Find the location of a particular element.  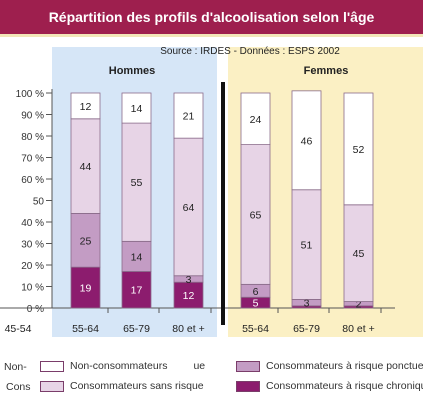

legend-label-ponctuel: Consommateurs à risque ponctue is located at coordinates (344, 366).